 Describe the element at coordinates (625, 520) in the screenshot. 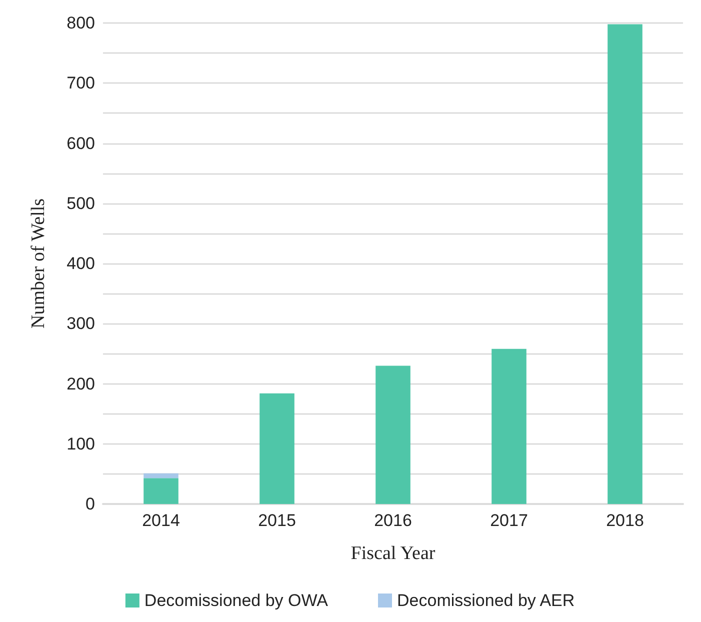

I see `x-tick-label: 2018` at that location.